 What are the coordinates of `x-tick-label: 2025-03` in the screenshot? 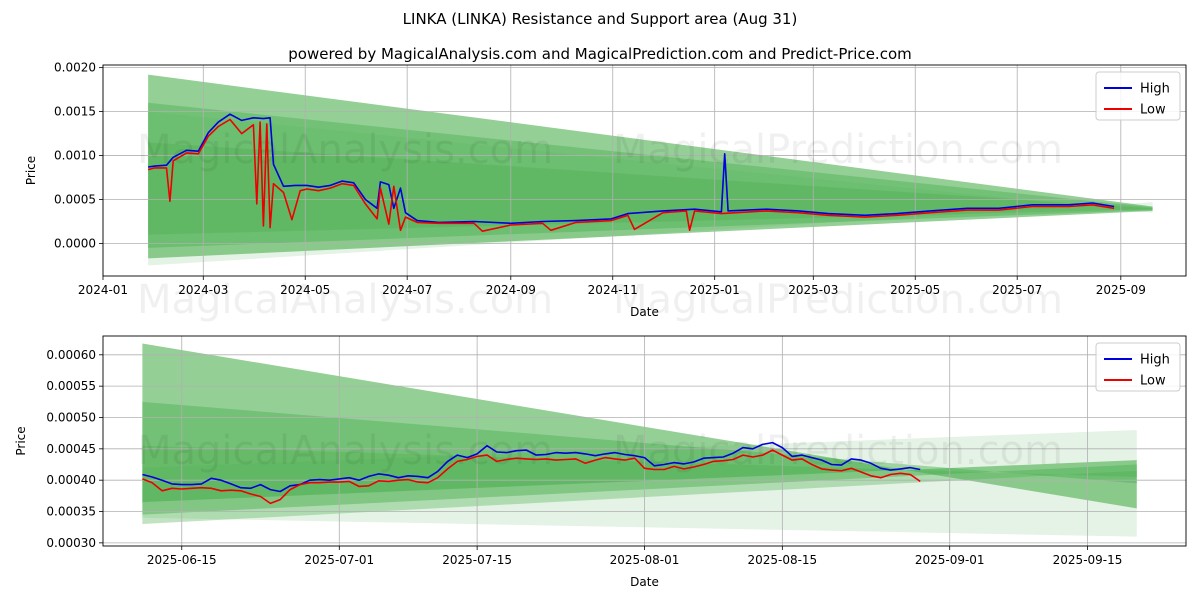 It's located at (813, 290).